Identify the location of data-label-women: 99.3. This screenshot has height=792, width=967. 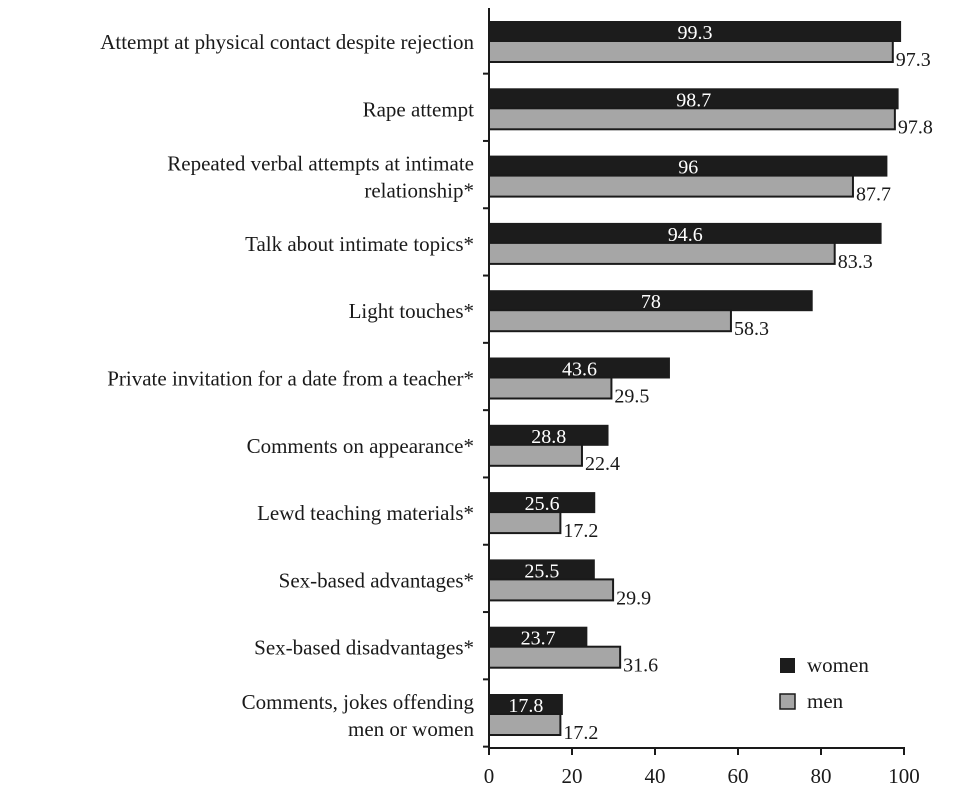
(695, 33).